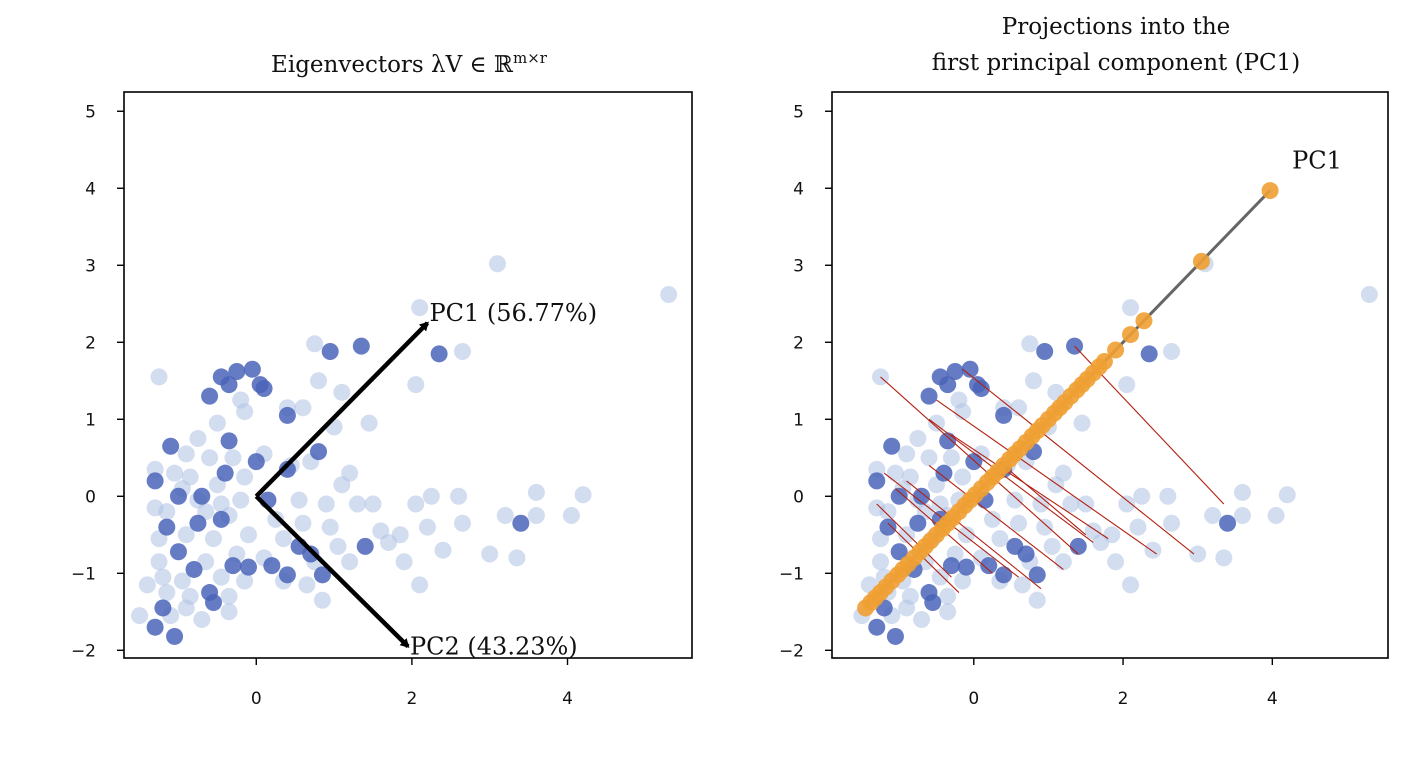 The height and width of the screenshot is (766, 1418). I want to click on pc1-arrow-label: PC1 (56.77%), so click(513, 313).